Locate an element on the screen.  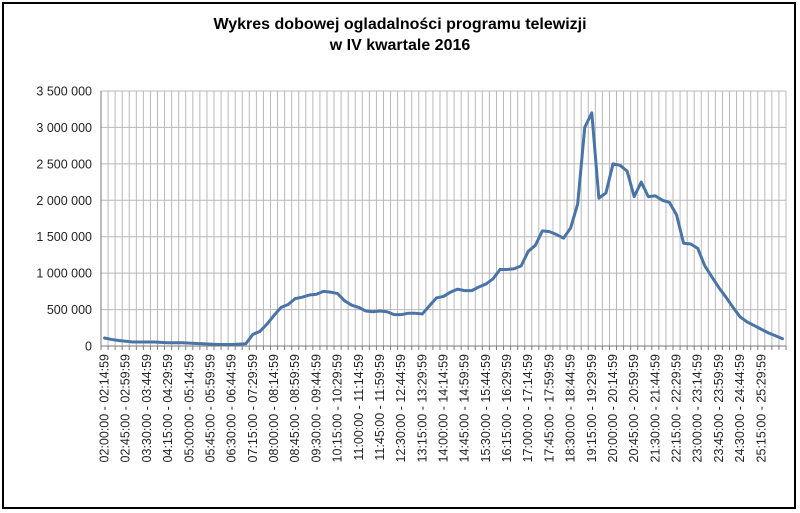
x-tick-label: 14:00:00 - 14:14:59 is located at coordinates (444, 408).